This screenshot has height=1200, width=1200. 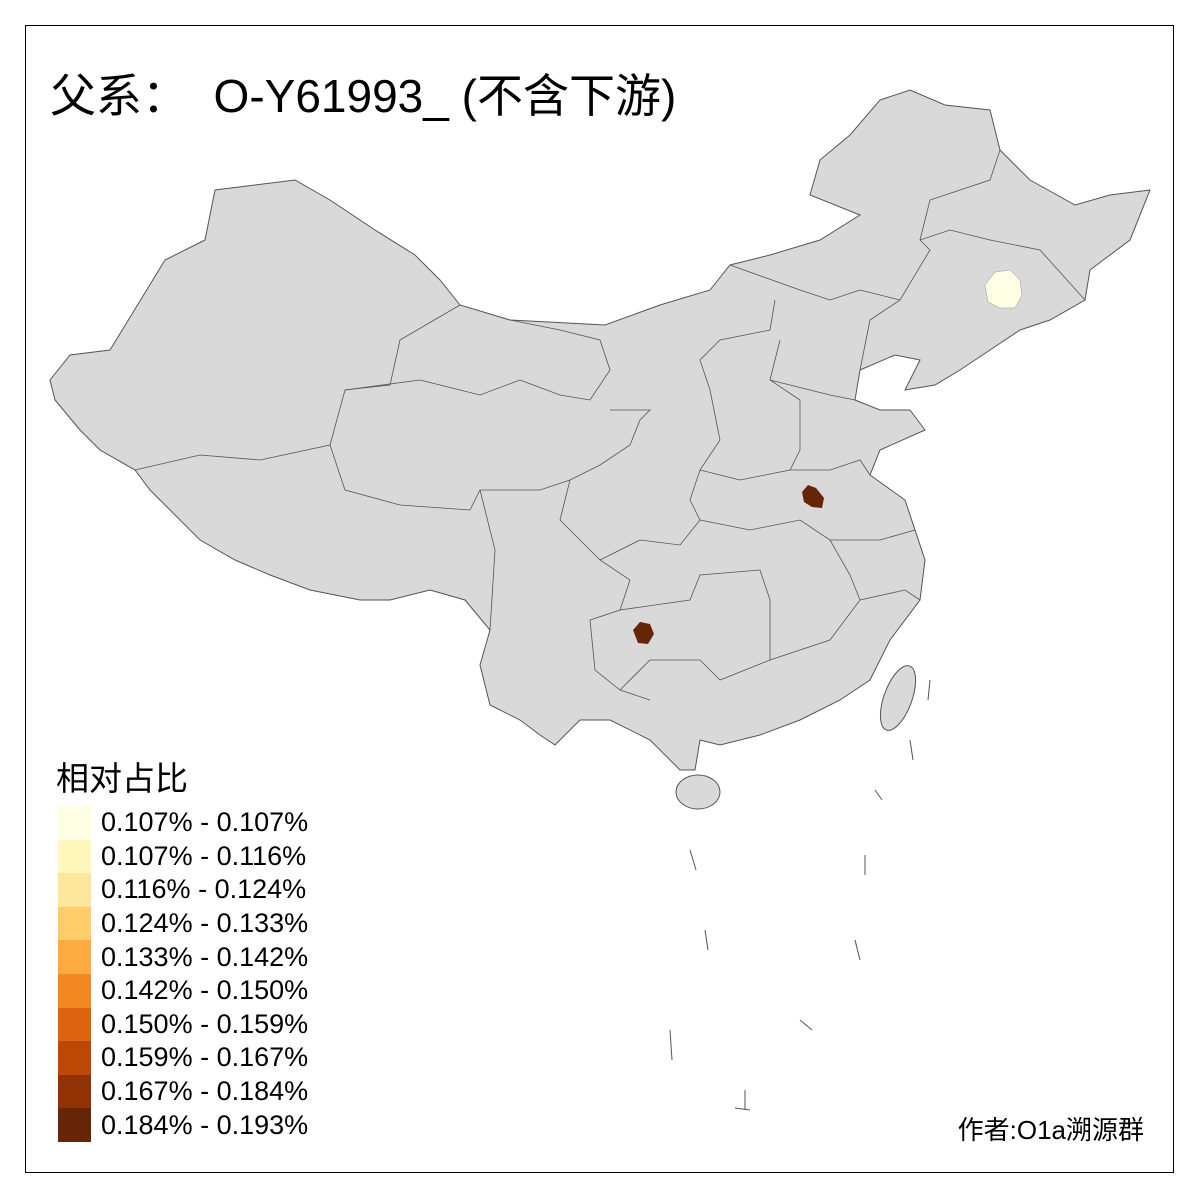 What do you see at coordinates (698, 792) in the screenshot?
I see `hainan-island` at bounding box center [698, 792].